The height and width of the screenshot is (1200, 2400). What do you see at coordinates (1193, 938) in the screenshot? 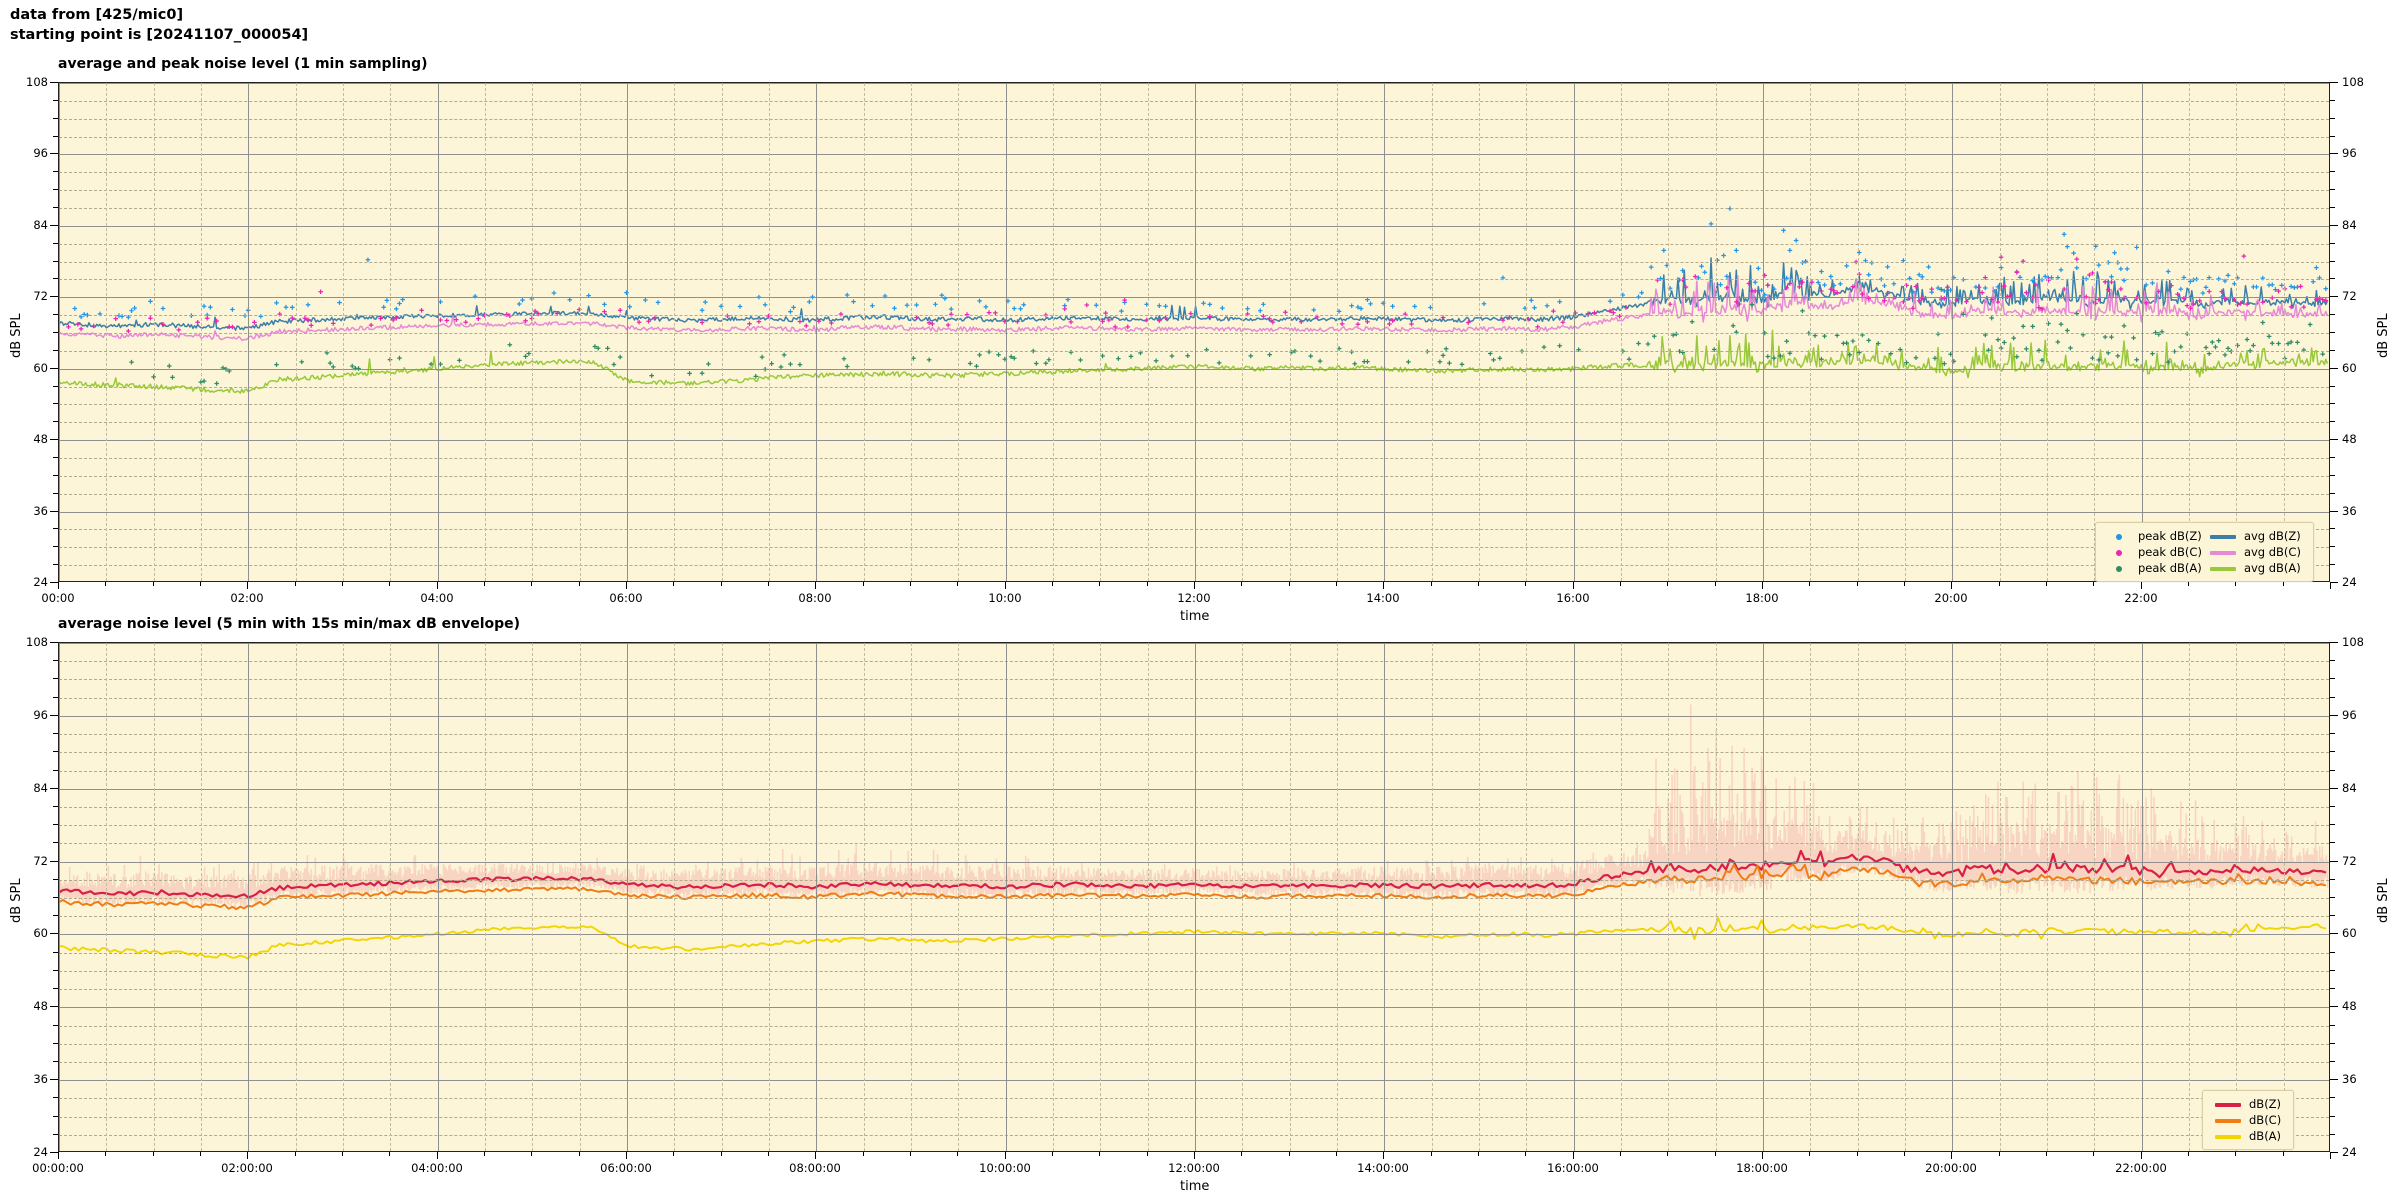
I see `series-line-dba` at bounding box center [1193, 938].